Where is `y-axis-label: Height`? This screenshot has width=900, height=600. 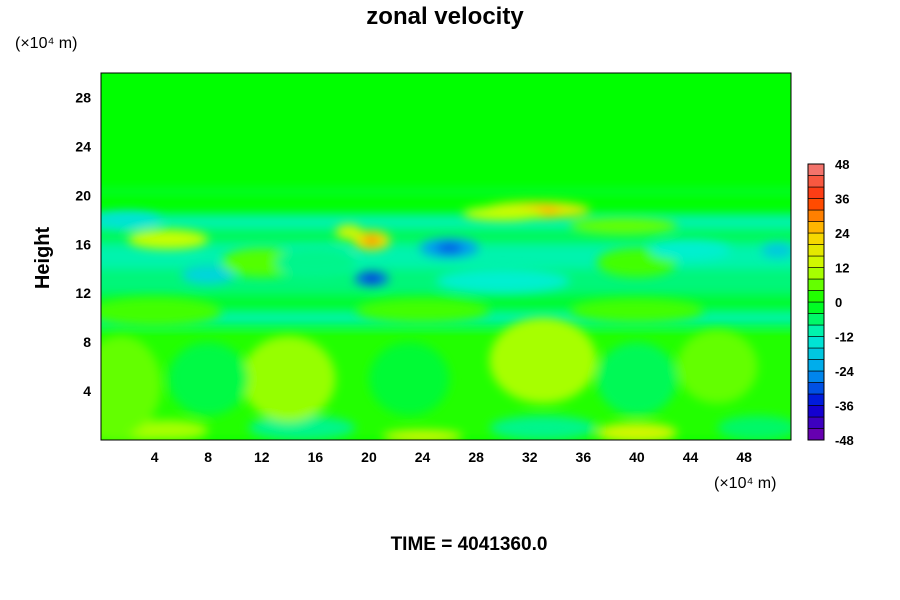
y-axis-label: Height is located at coordinates (43, 258).